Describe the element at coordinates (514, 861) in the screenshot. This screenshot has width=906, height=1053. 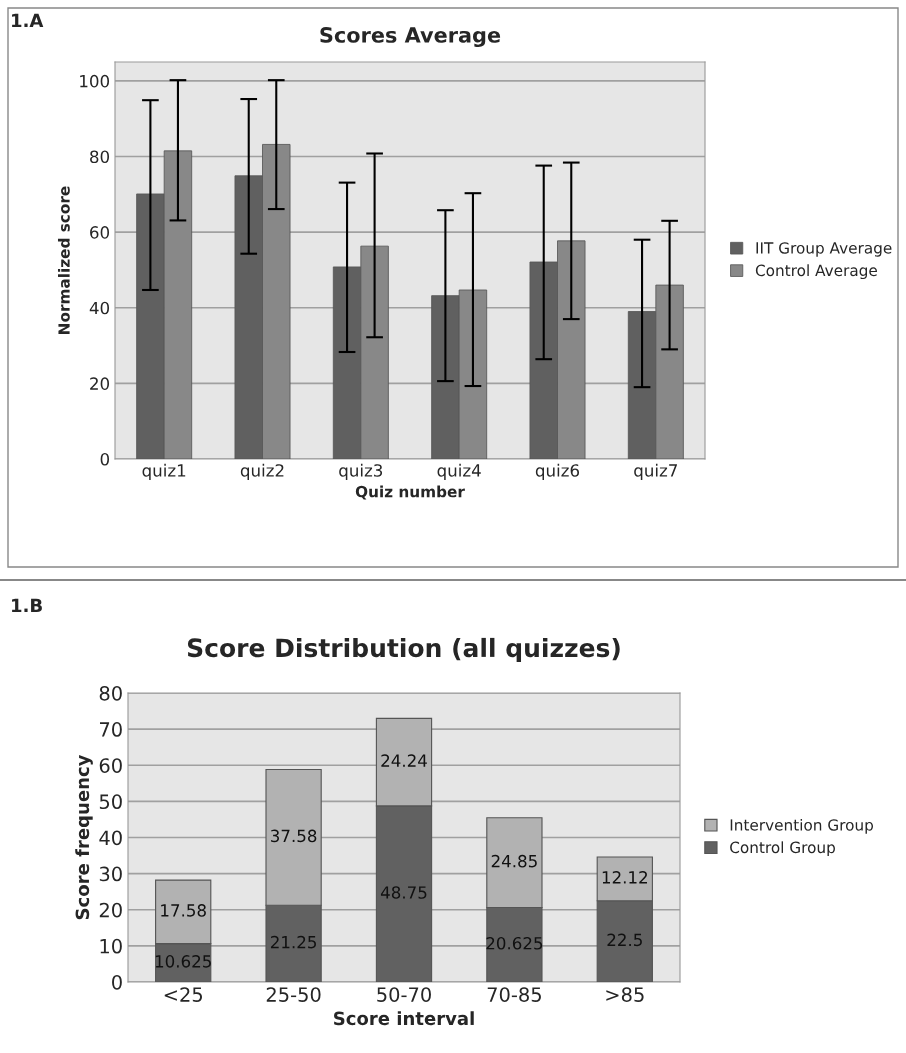
I see `data-label: 24.85` at that location.